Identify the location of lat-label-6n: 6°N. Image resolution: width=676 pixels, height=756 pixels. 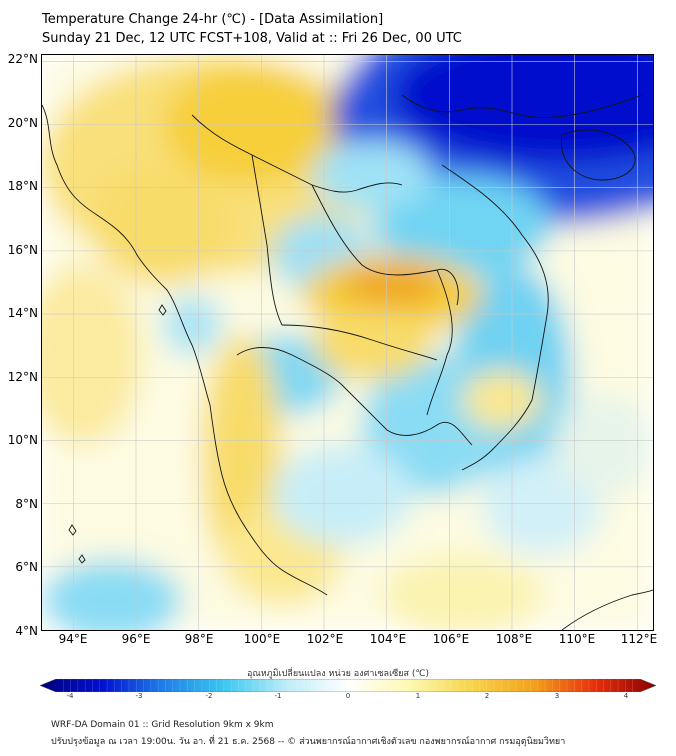
(26, 567).